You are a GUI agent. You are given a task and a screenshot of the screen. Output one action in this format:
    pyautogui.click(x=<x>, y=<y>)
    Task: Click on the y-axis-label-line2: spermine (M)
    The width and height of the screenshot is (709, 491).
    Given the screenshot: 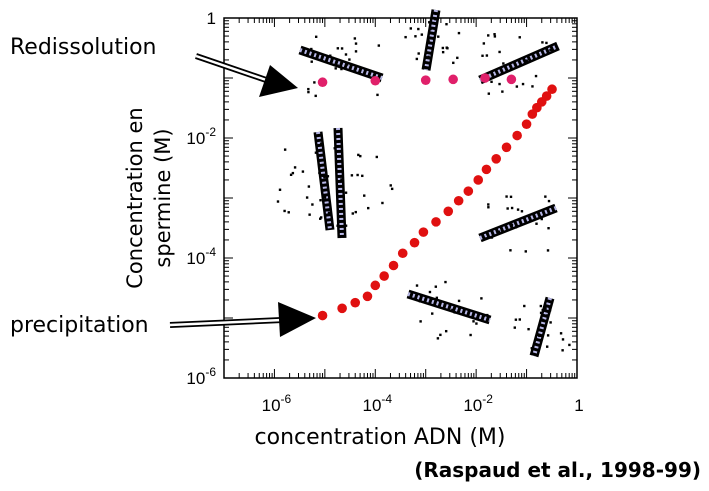 What is the action you would take?
    pyautogui.click(x=163, y=197)
    